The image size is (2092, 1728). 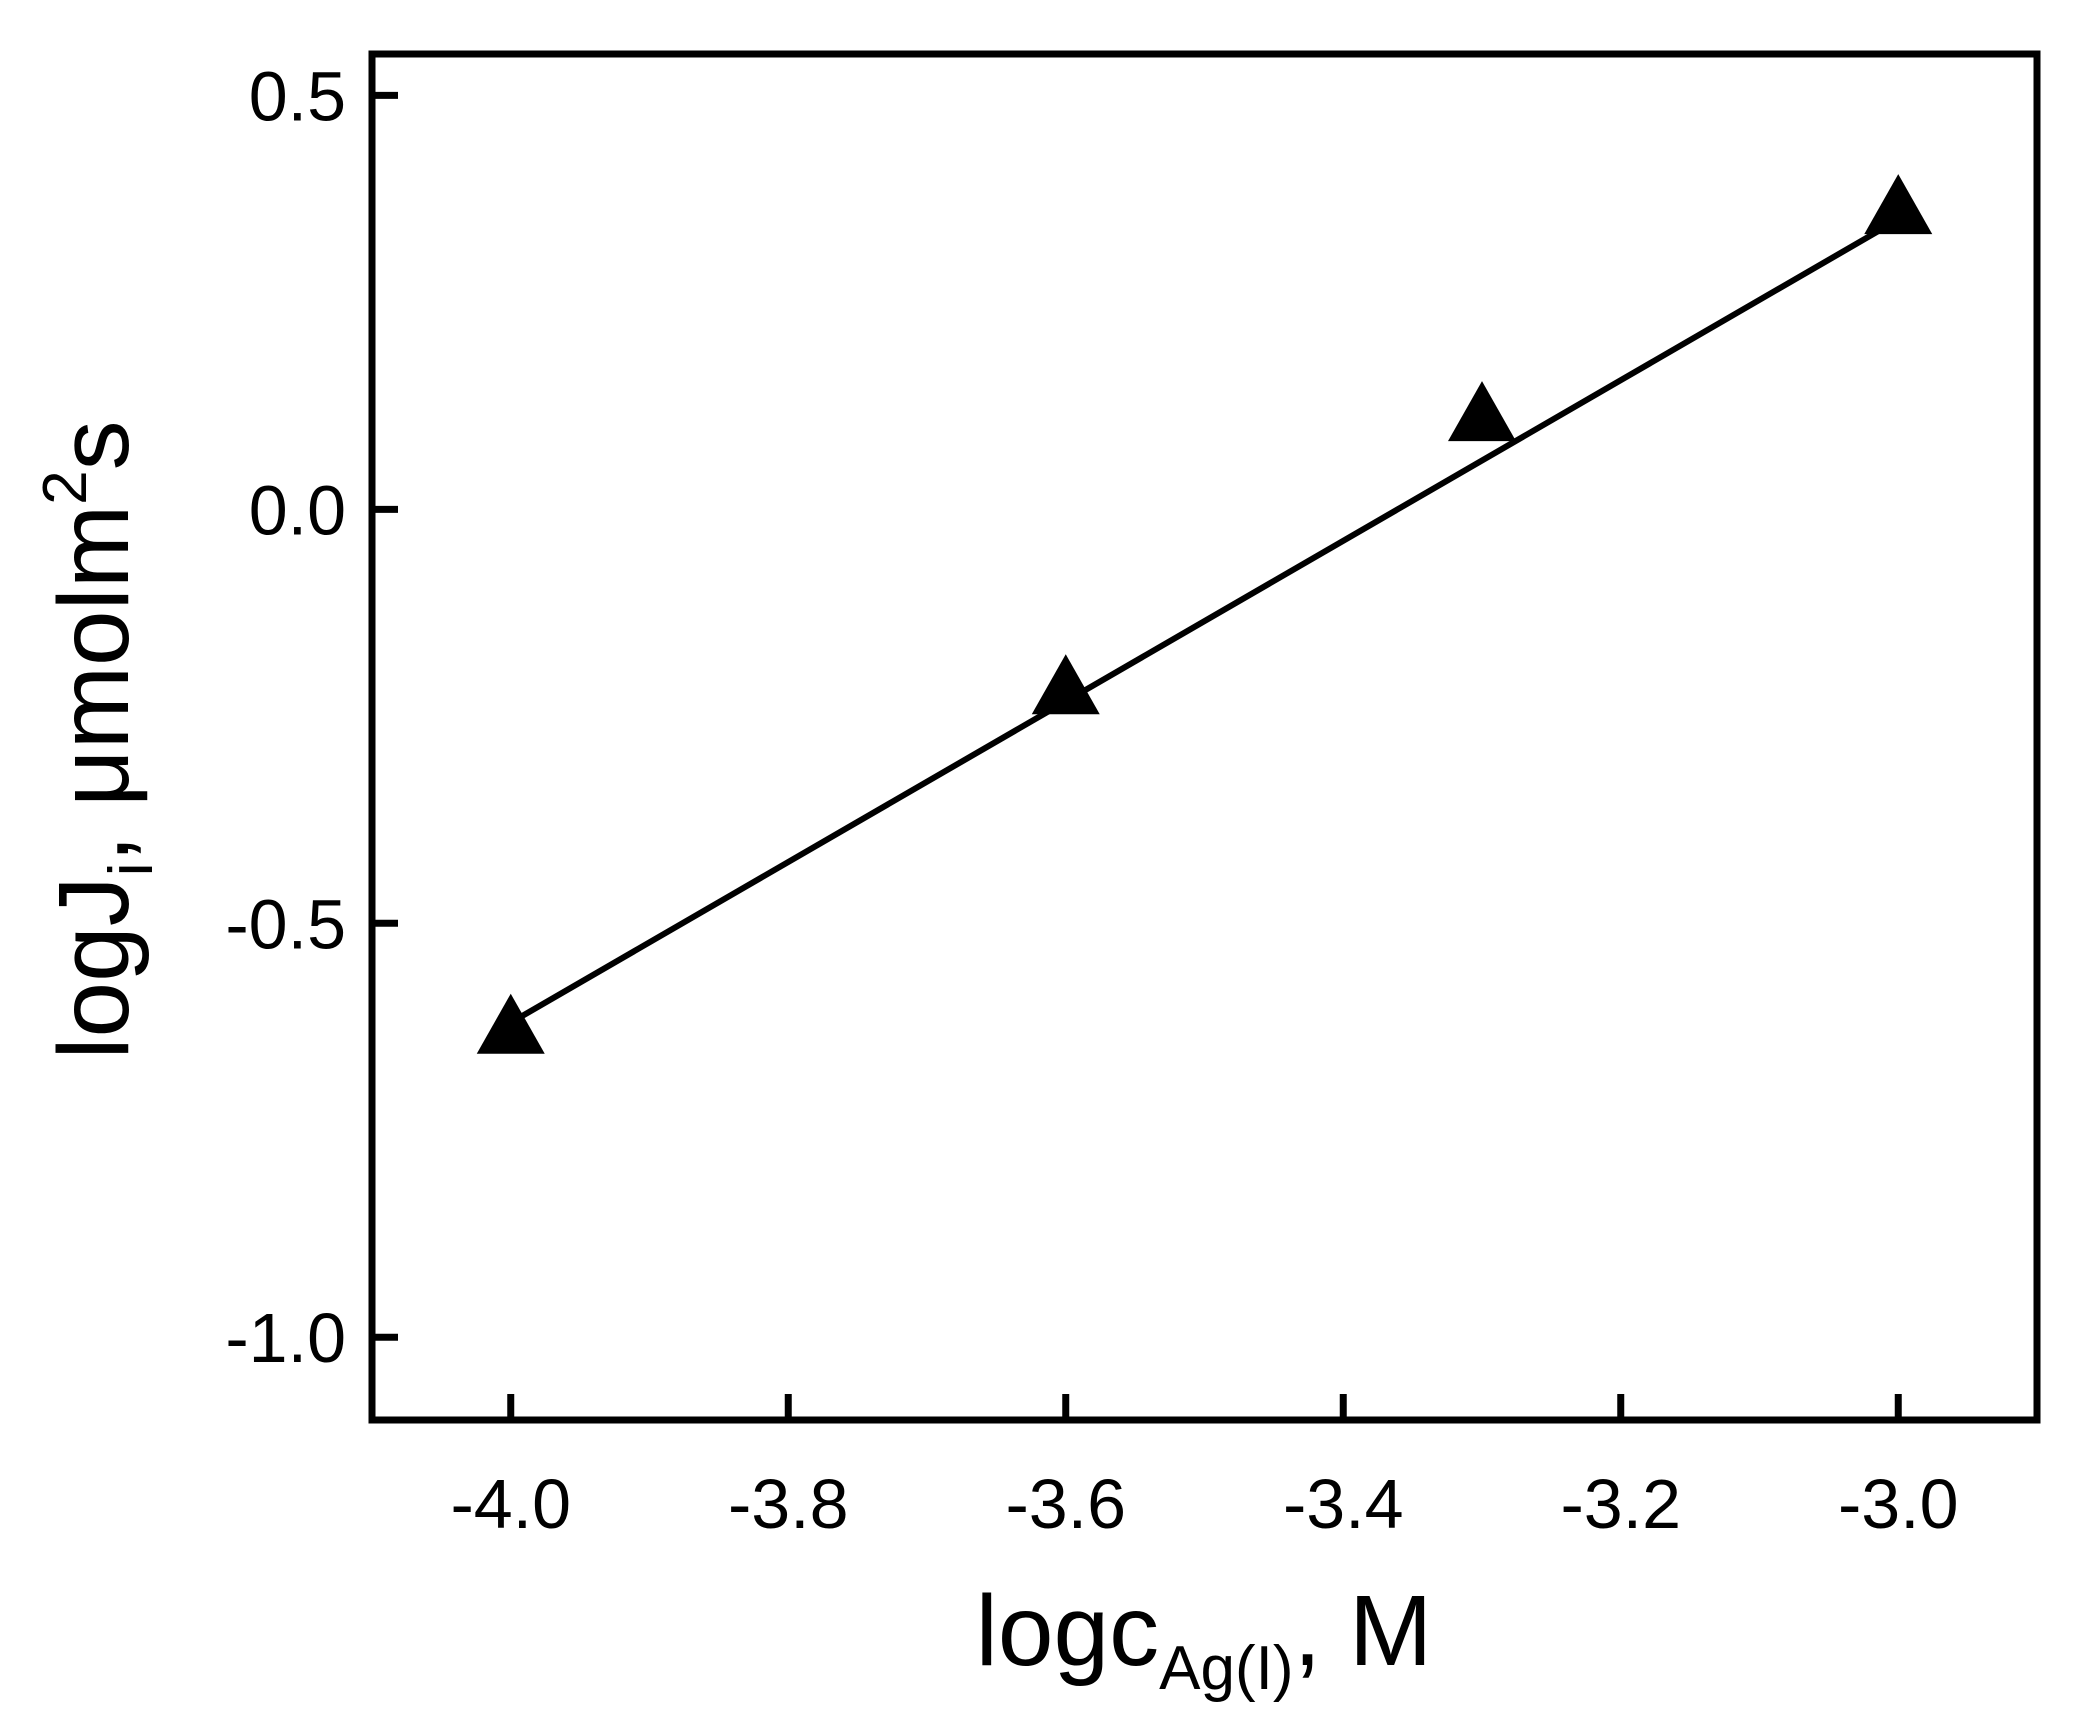 What do you see at coordinates (94, 967) in the screenshot?
I see `y-axis-label-main: logJ` at bounding box center [94, 967].